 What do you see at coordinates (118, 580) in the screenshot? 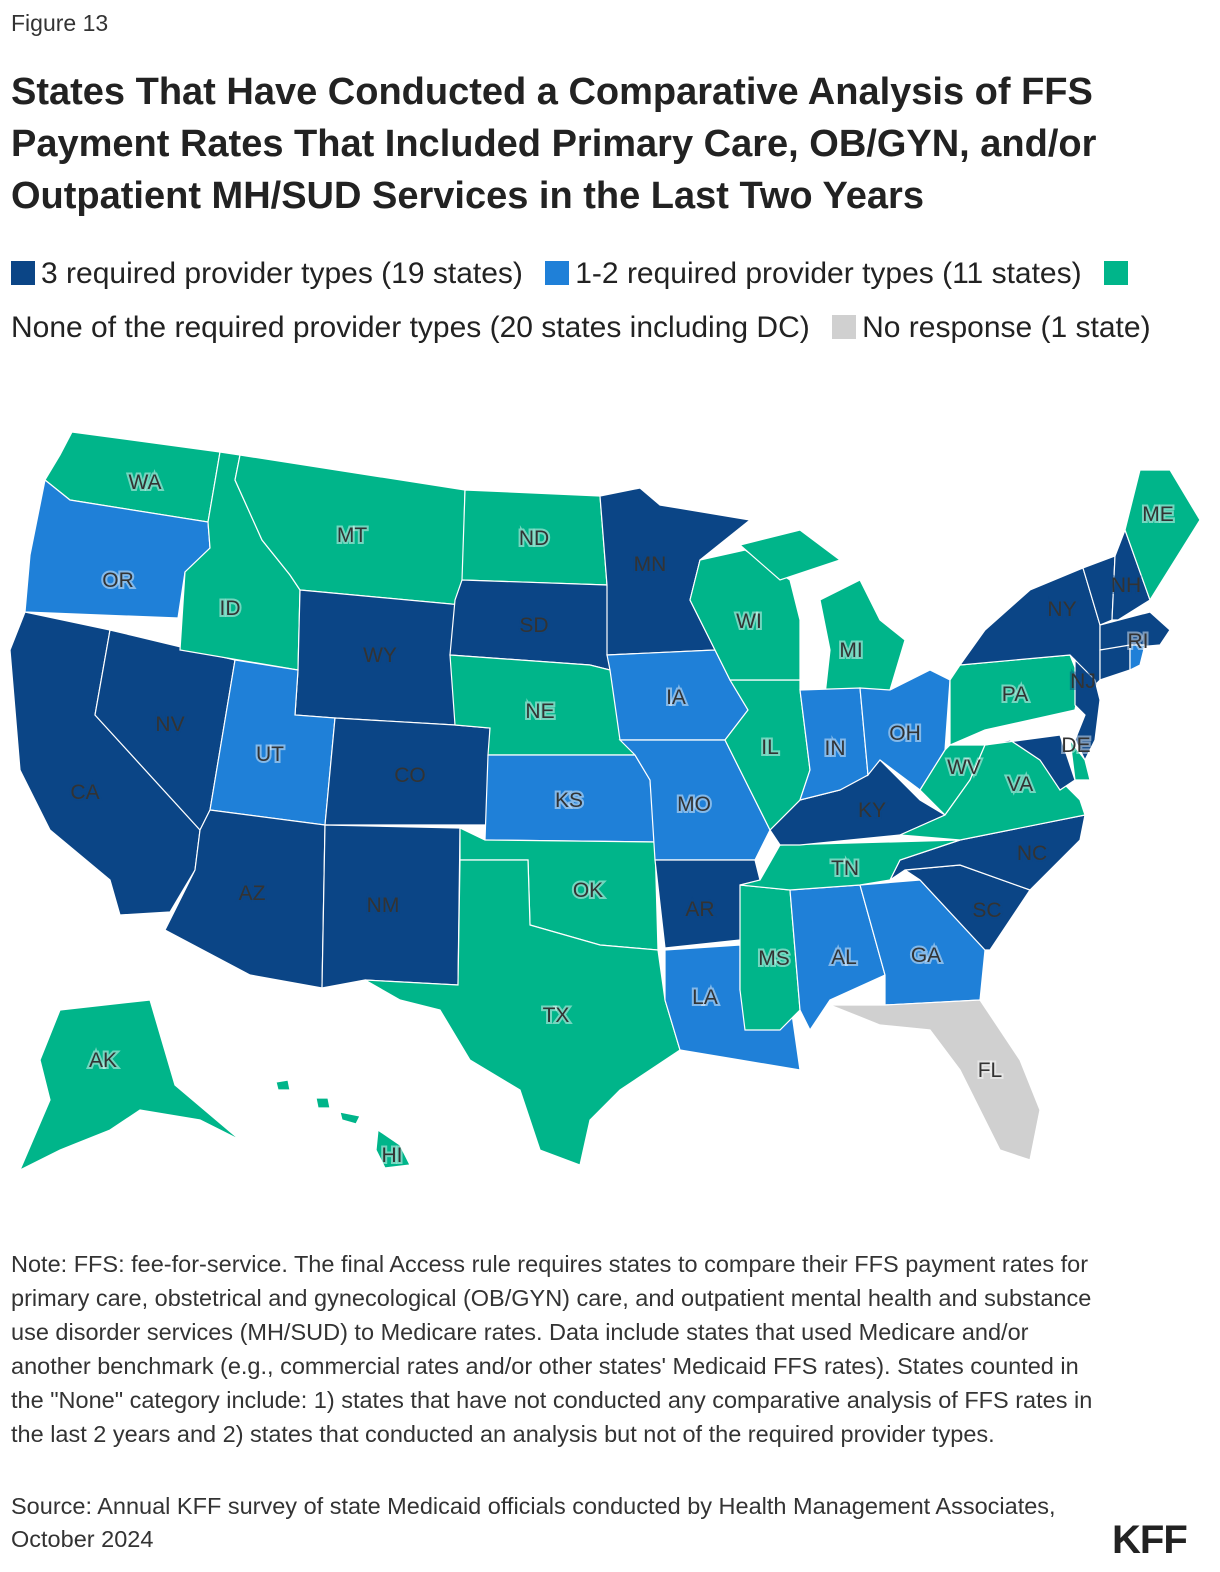
I see `state-label-or: OR` at bounding box center [118, 580].